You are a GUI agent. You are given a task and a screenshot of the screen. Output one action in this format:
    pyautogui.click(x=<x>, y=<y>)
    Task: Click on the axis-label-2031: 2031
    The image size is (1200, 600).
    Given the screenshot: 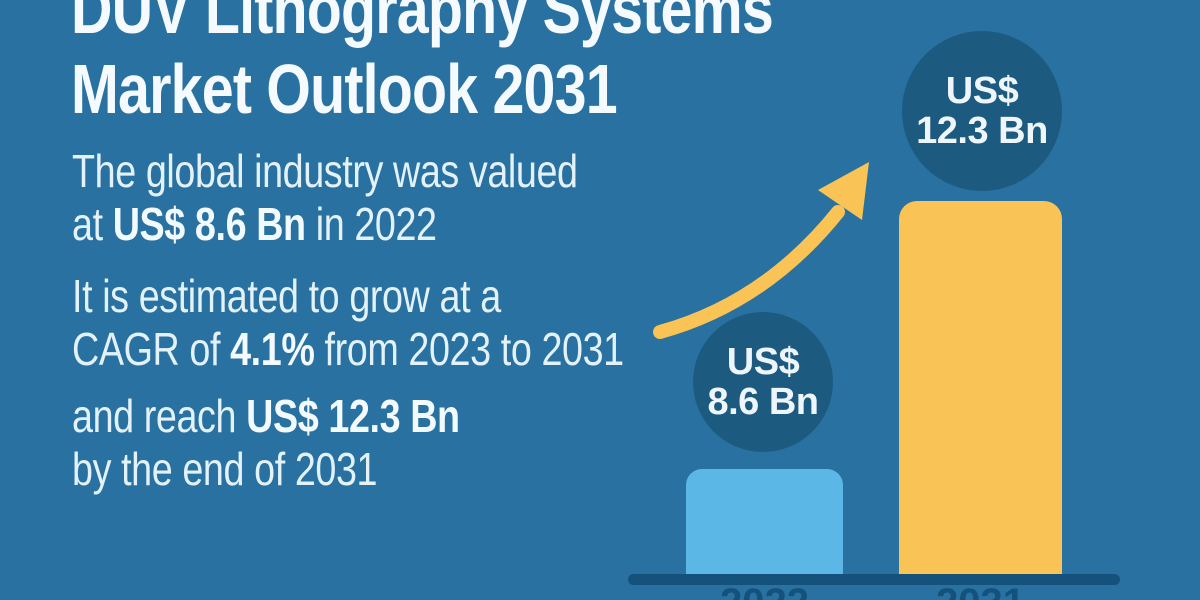 What is the action you would take?
    pyautogui.click(x=980, y=590)
    